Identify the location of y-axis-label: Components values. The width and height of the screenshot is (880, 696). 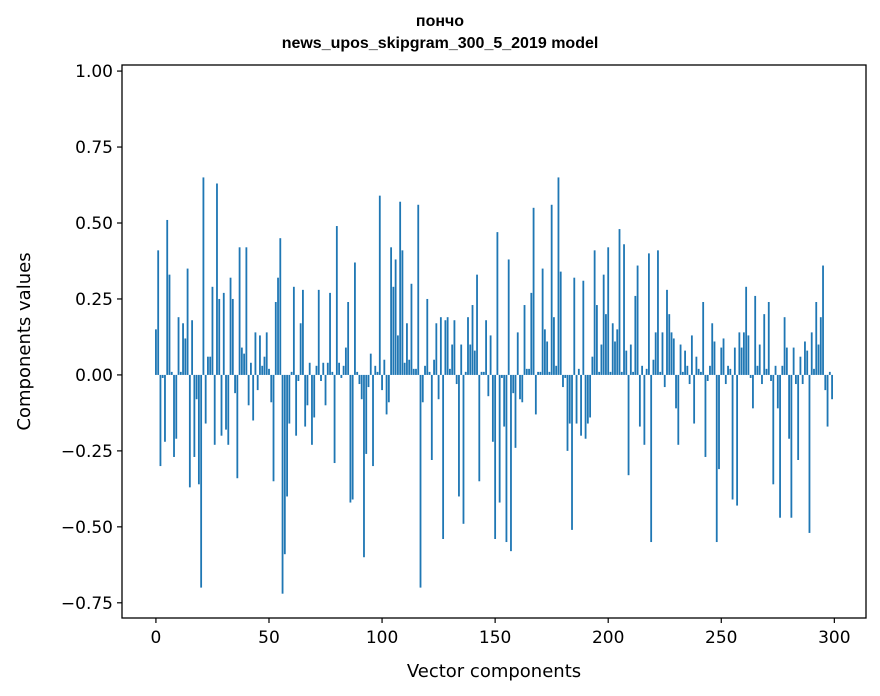
(24, 341).